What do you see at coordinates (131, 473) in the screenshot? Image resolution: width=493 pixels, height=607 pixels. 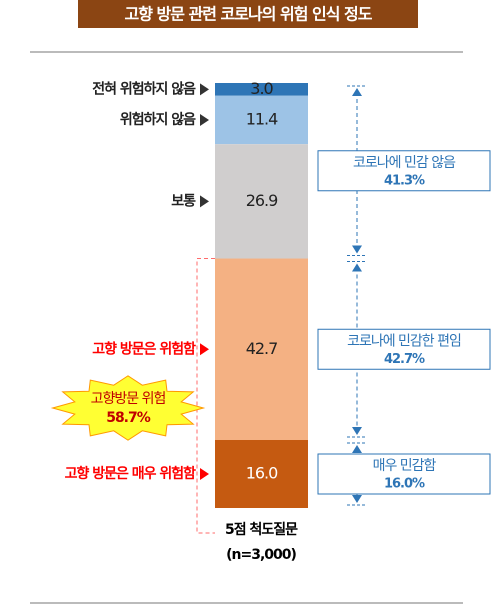 I see `category-label: 고향 방문은 매우 위험함` at bounding box center [131, 473].